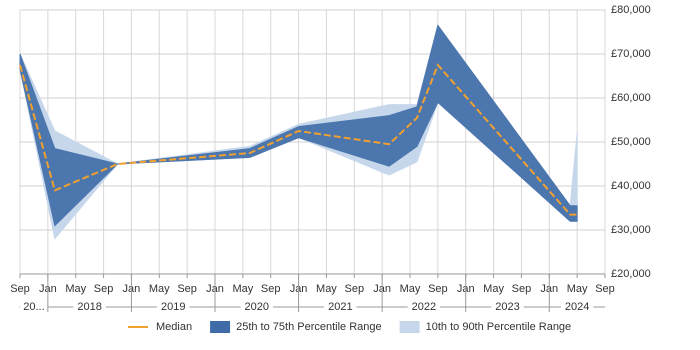  What do you see at coordinates (173, 307) in the screenshot?
I see `year-label: 2019` at bounding box center [173, 307].